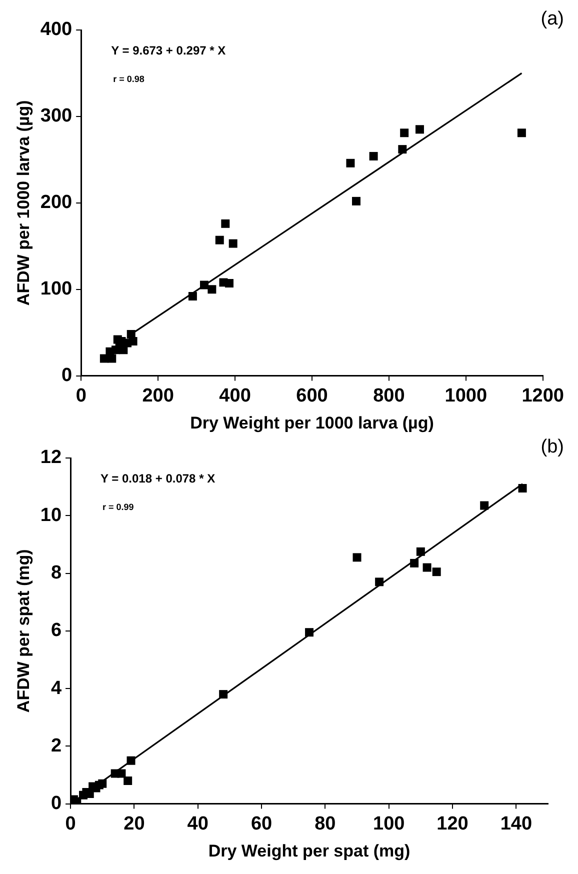 This screenshot has height=874, width=578. What do you see at coordinates (466, 395) in the screenshot?
I see `x-tick-label: 1000` at bounding box center [466, 395].